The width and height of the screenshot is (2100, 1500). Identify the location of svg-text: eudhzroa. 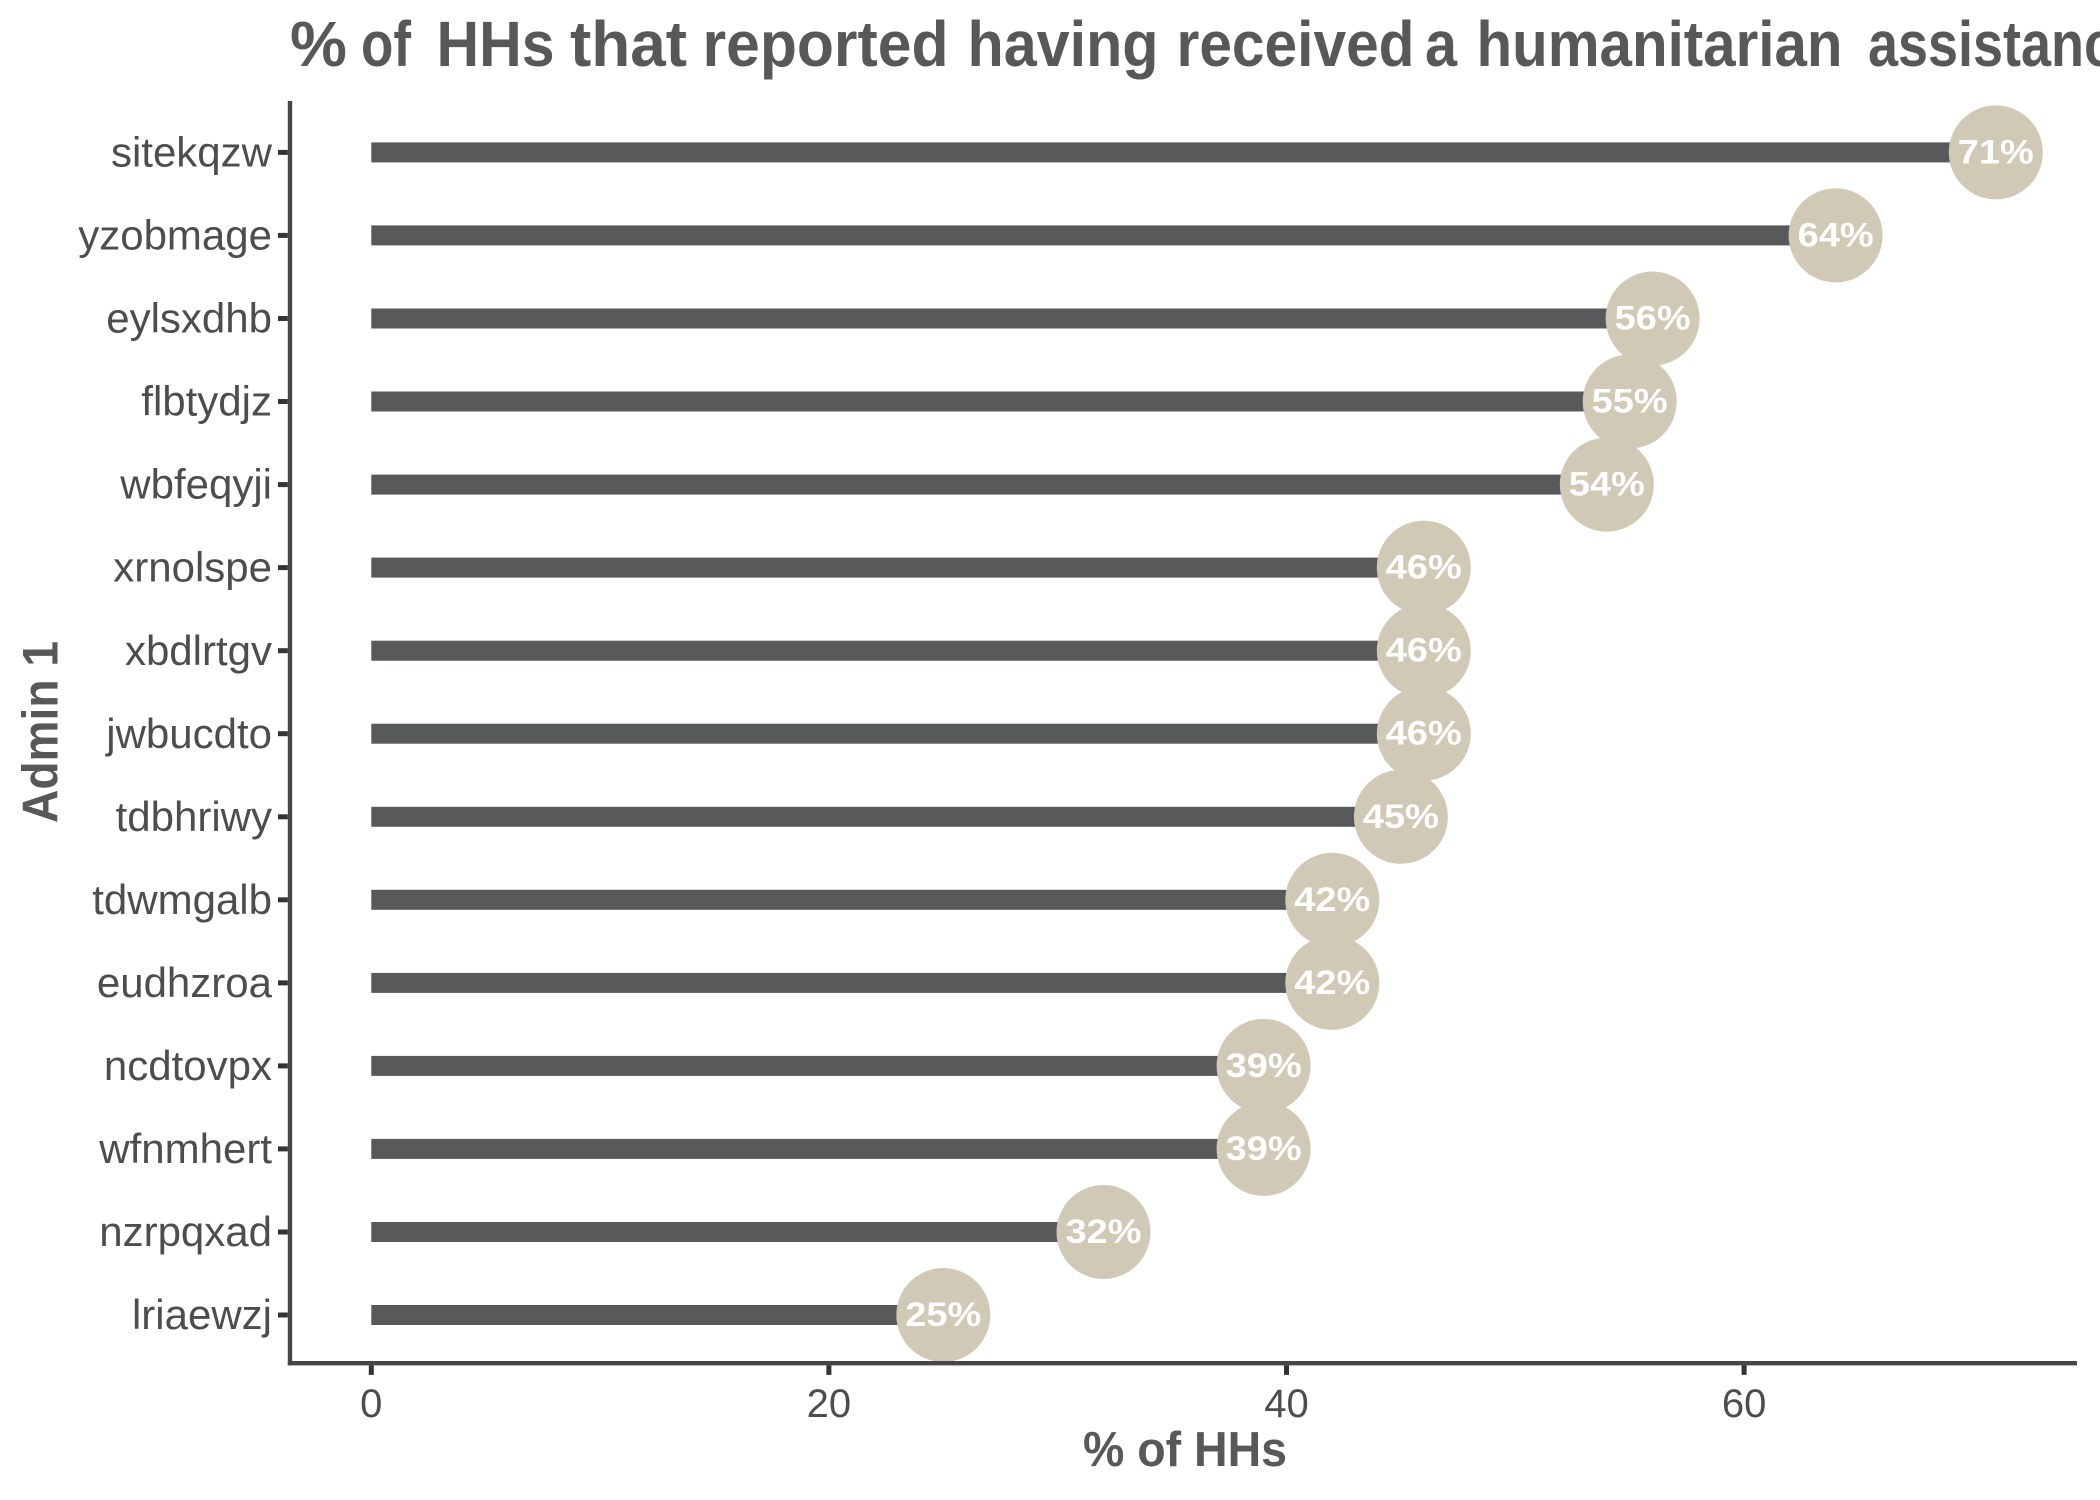
(185, 982).